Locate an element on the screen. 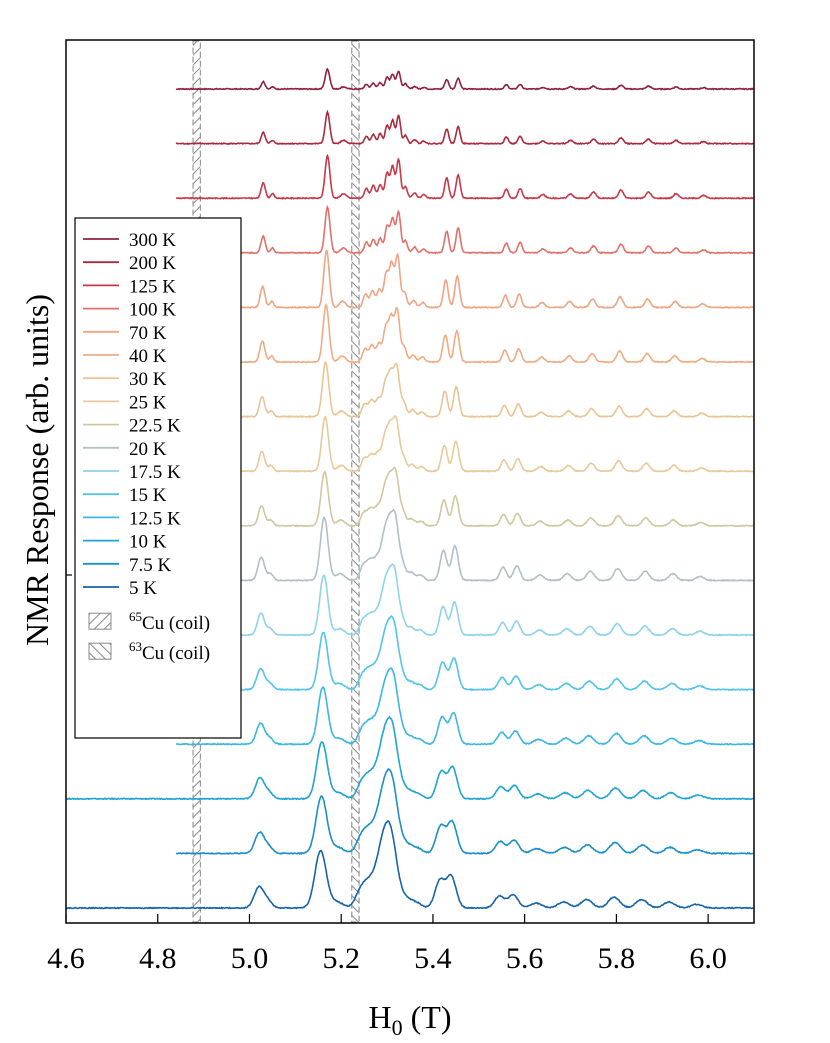 This screenshot has width=830, height=1043. y-axis-label: NMR Response (arb. units) is located at coordinates (37, 470).